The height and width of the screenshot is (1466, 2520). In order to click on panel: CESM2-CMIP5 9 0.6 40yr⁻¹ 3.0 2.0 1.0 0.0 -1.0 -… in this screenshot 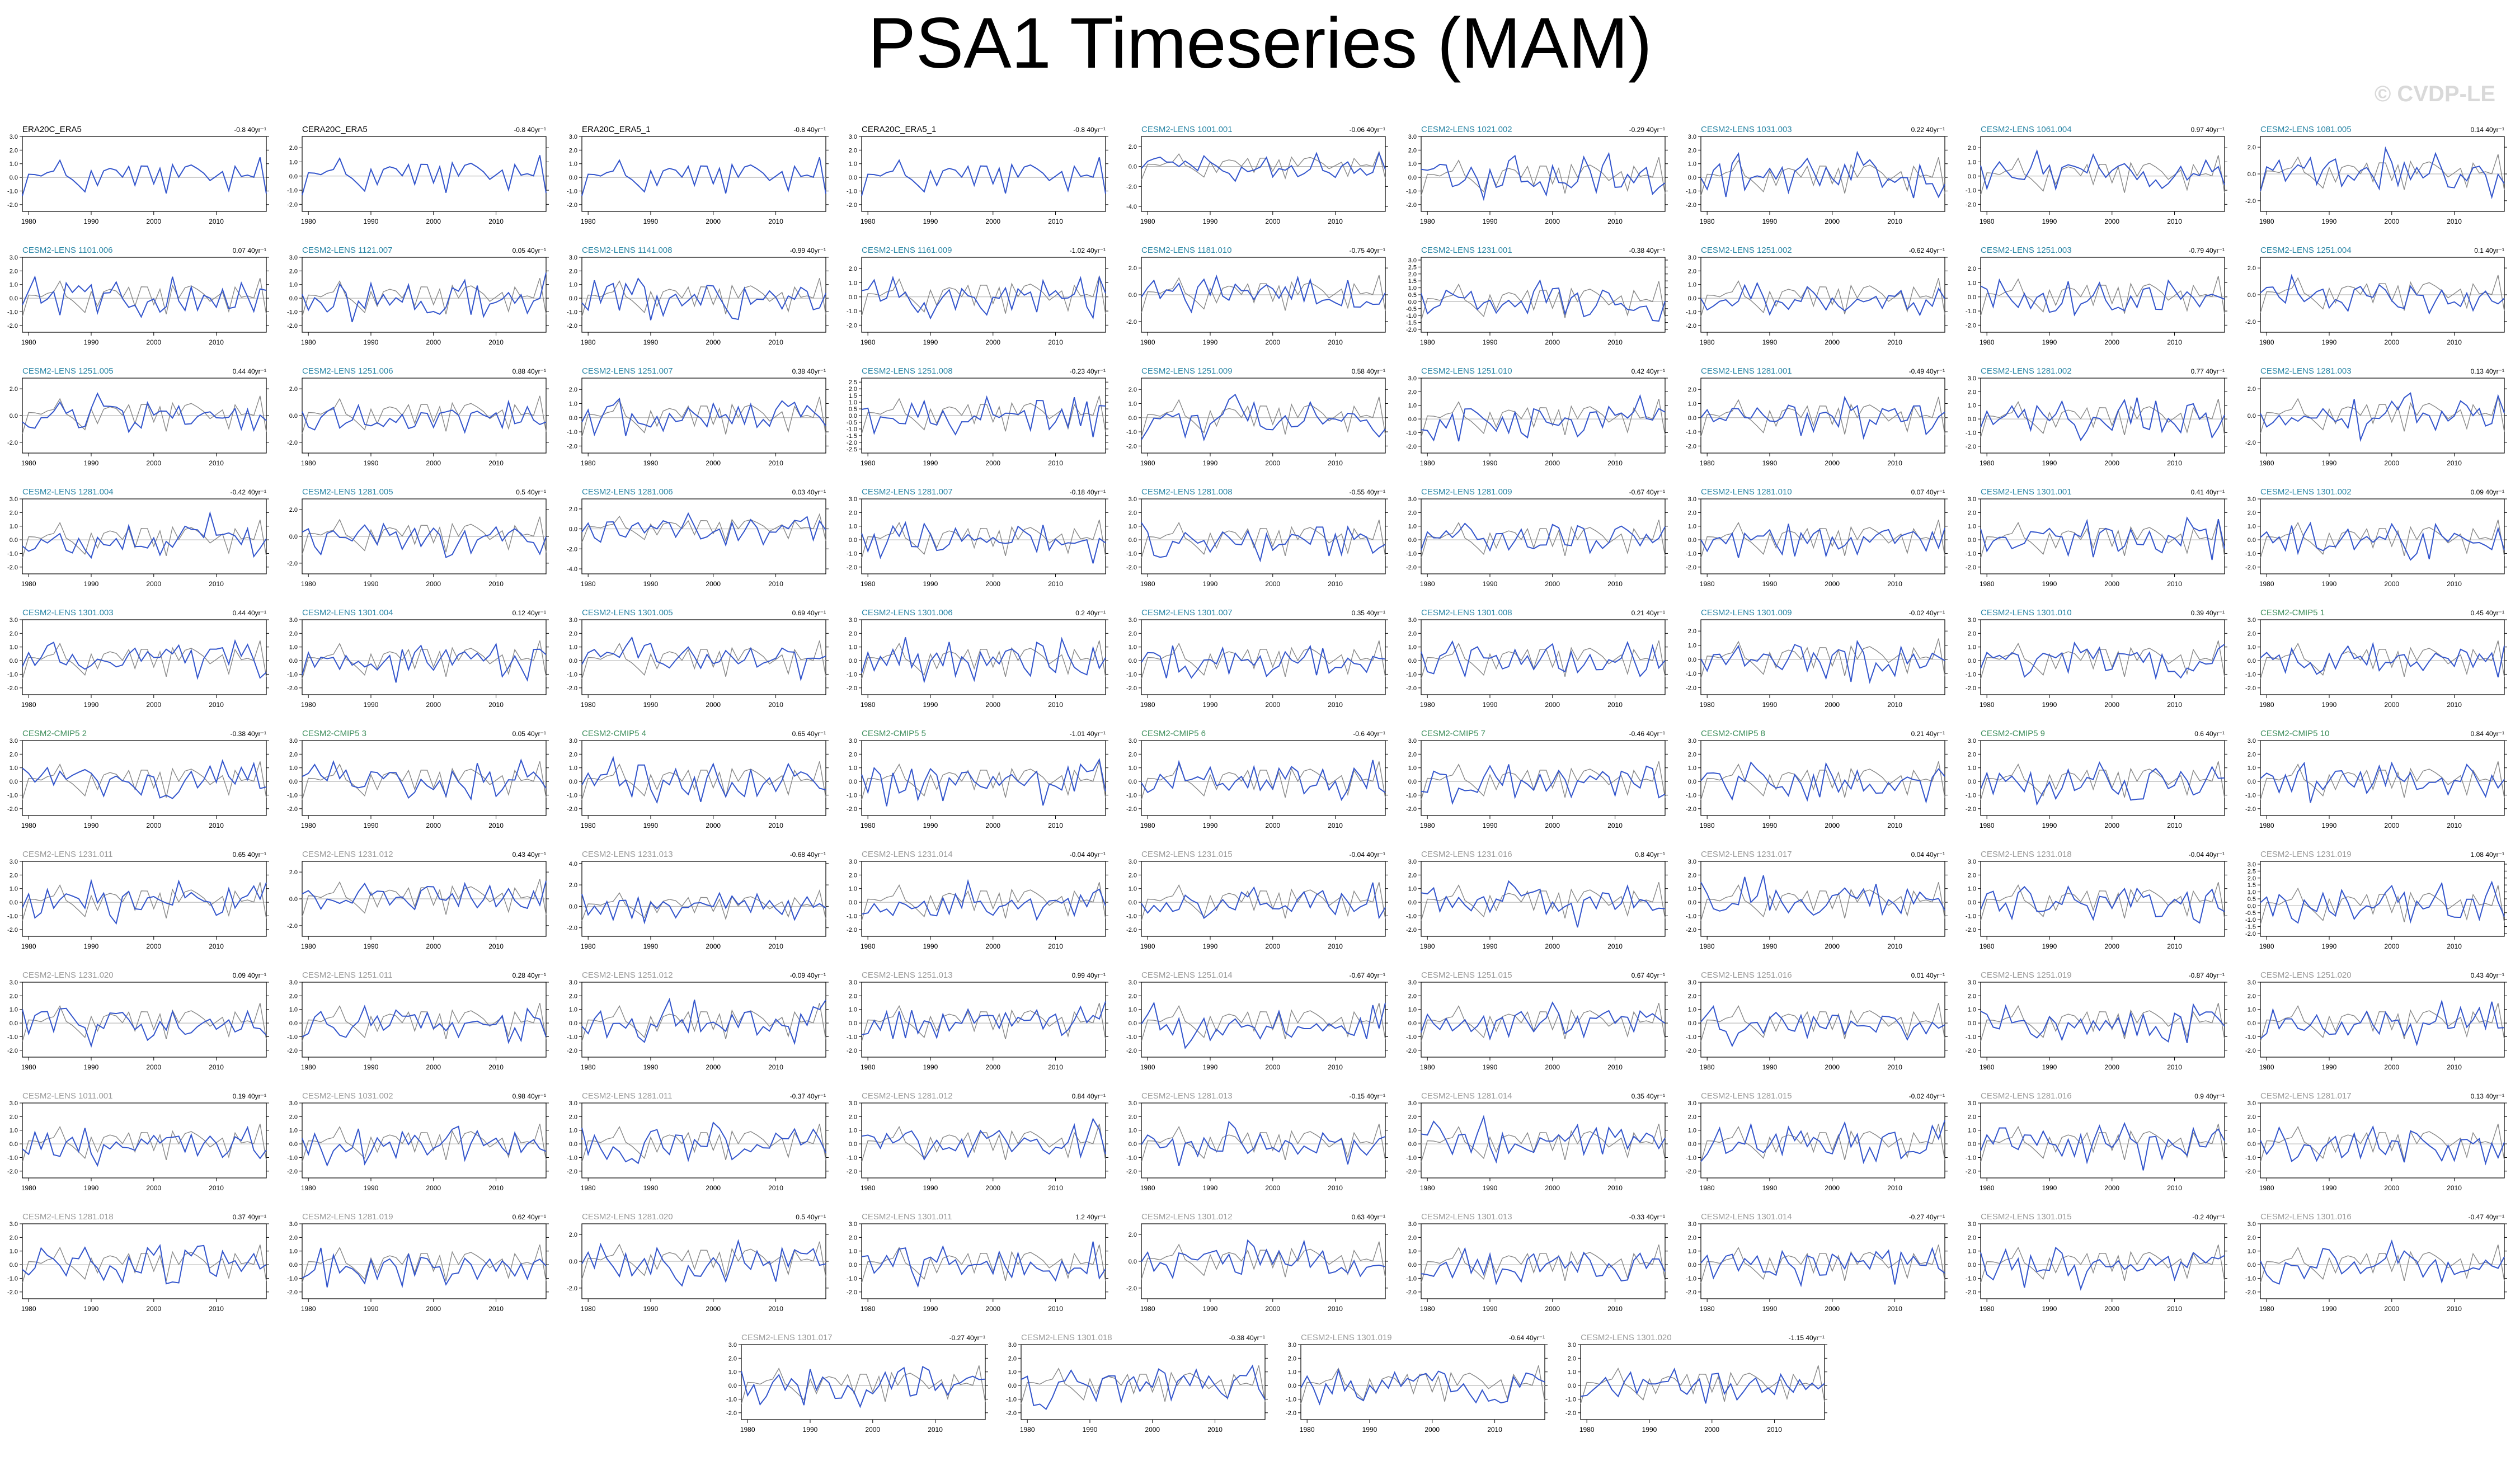, I will do `click(2097, 779)`.